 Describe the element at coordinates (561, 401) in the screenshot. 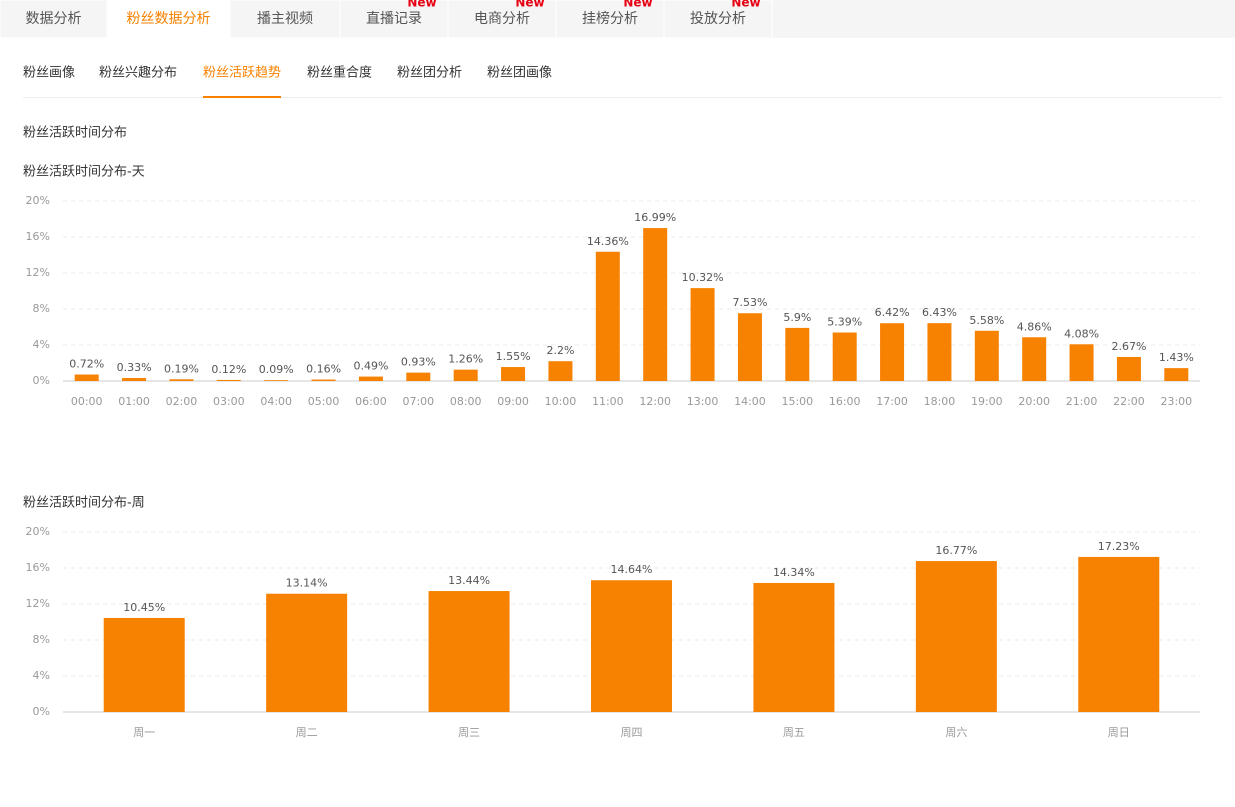

I see `x-tick-label: 10:00` at that location.